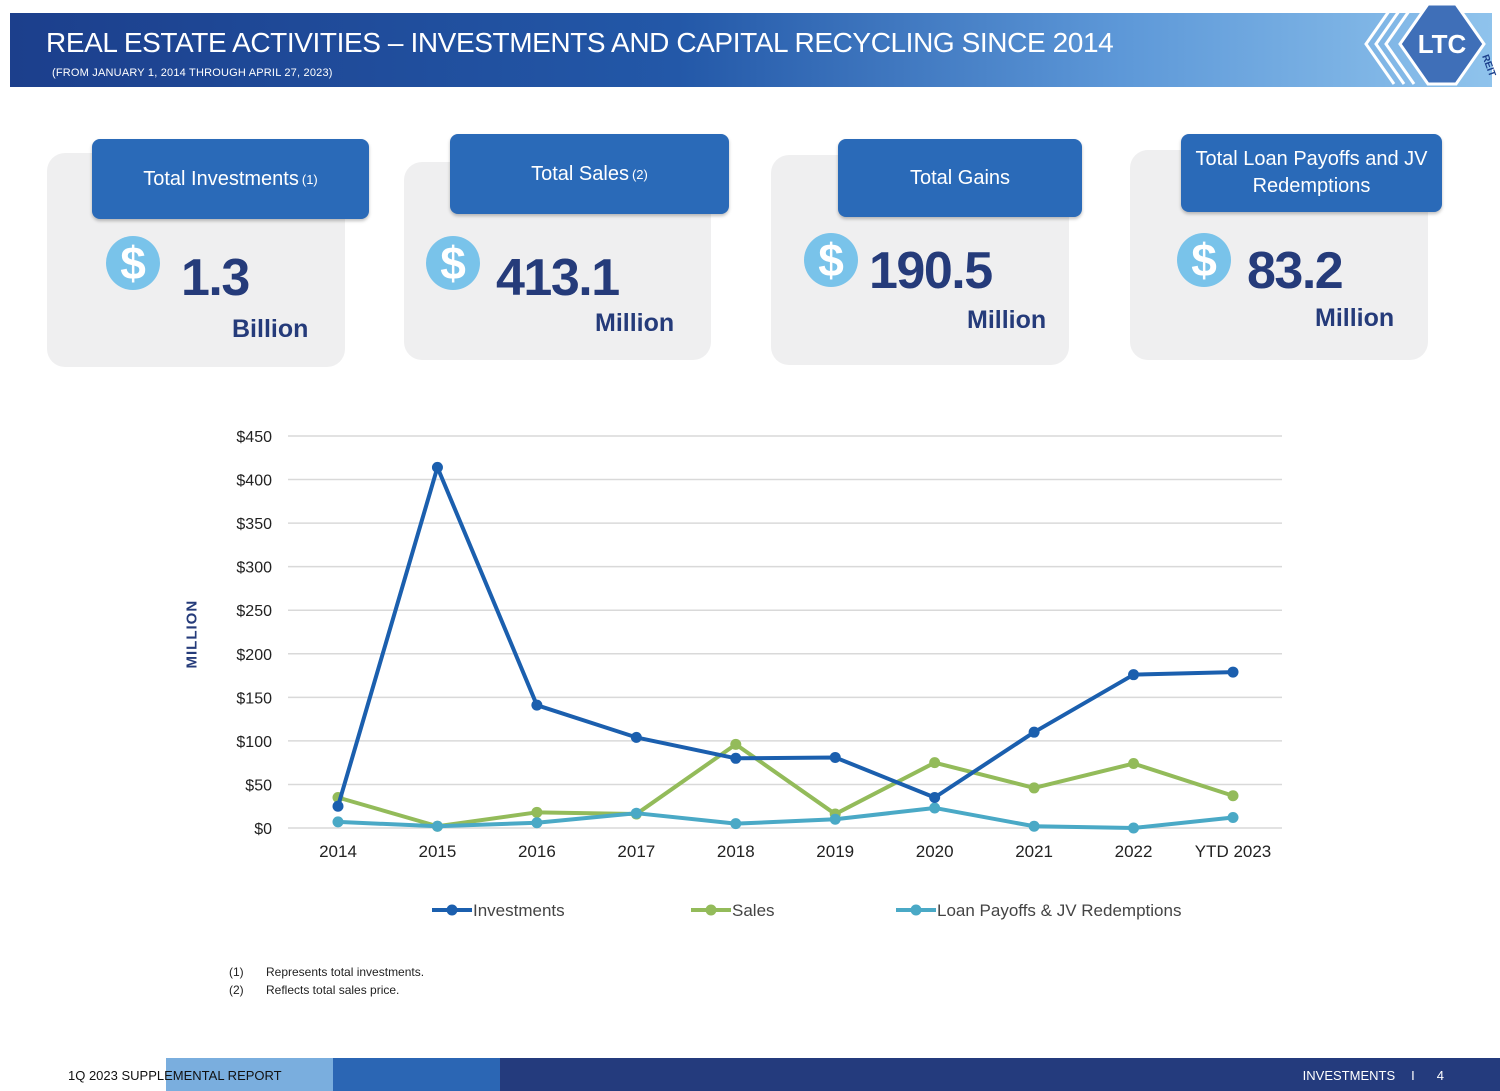  What do you see at coordinates (835, 851) in the screenshot?
I see `x-tick-label: 2019` at bounding box center [835, 851].